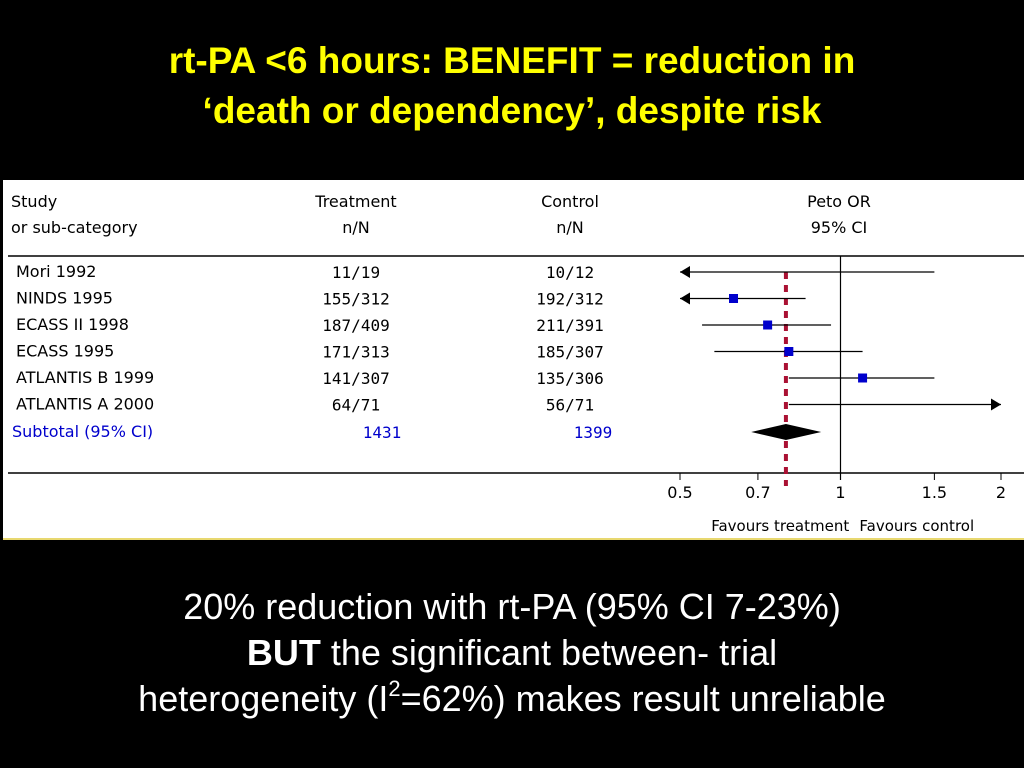  What do you see at coordinates (570, 272) in the screenshot?
I see `control-value: 10/12` at bounding box center [570, 272].